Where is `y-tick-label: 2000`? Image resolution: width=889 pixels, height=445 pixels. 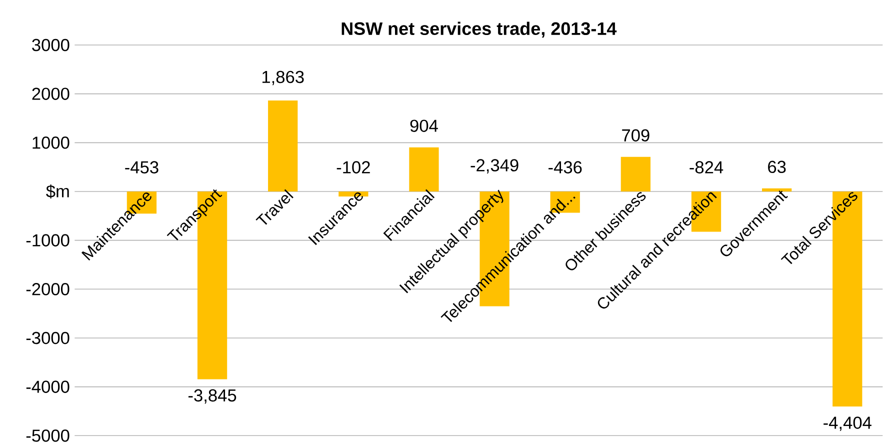
y-tick-label: 2000 is located at coordinates (51, 94).